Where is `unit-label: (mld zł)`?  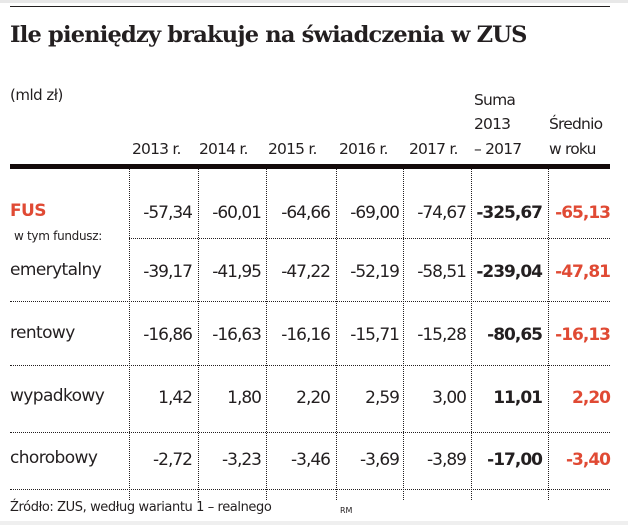 unit-label: (mld zł) is located at coordinates (36, 95).